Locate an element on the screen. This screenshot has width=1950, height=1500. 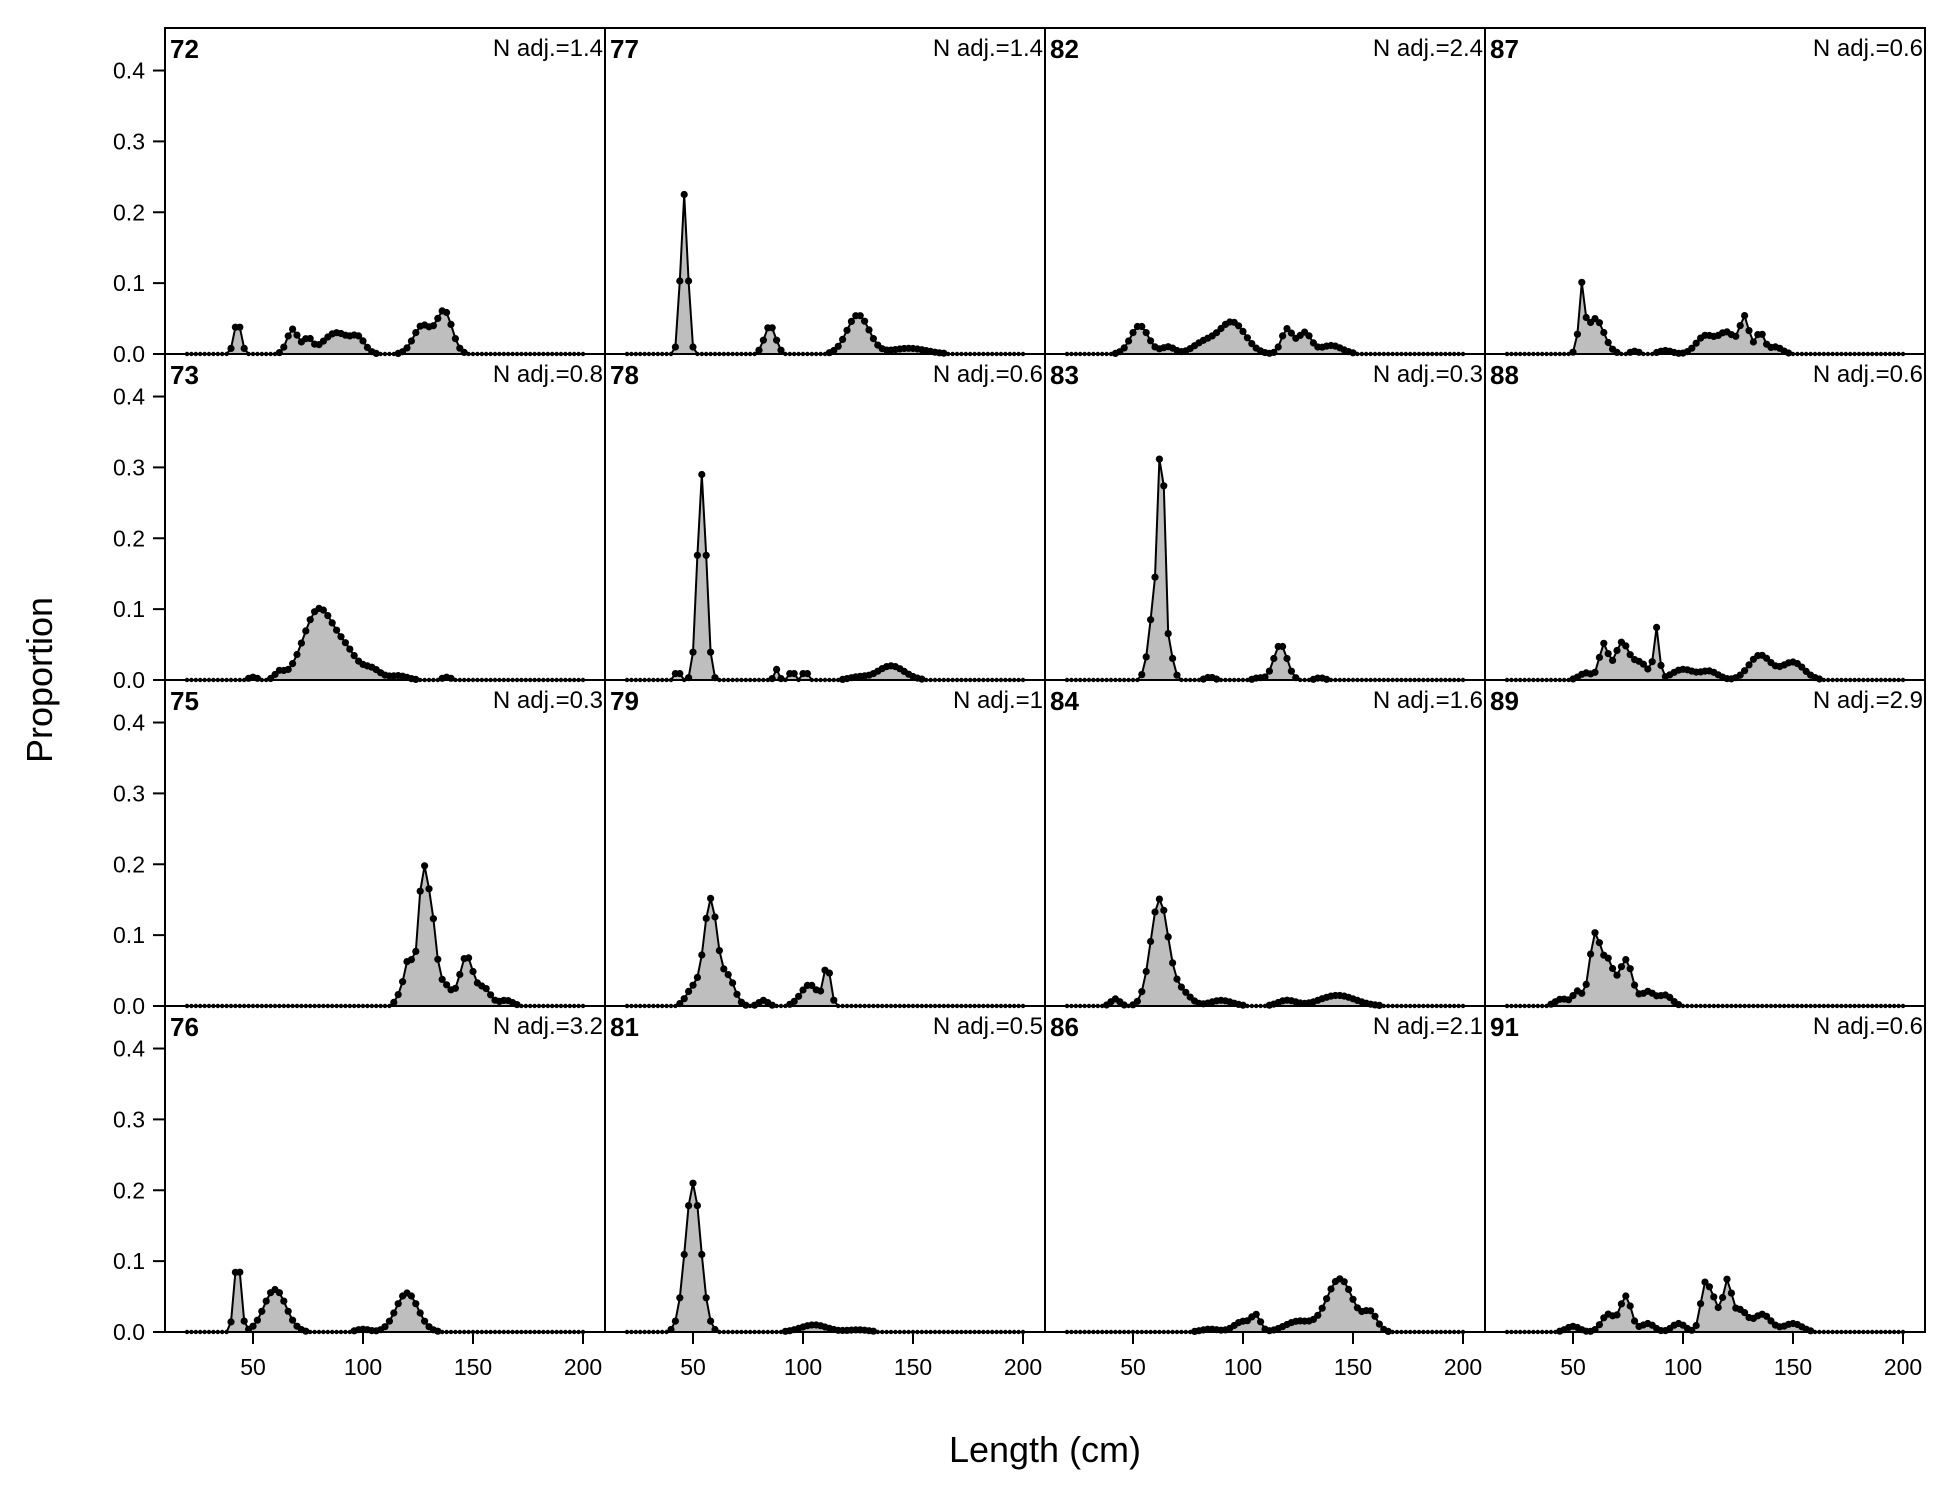
x-axis-label: Length (cm) is located at coordinates (1045, 1449).